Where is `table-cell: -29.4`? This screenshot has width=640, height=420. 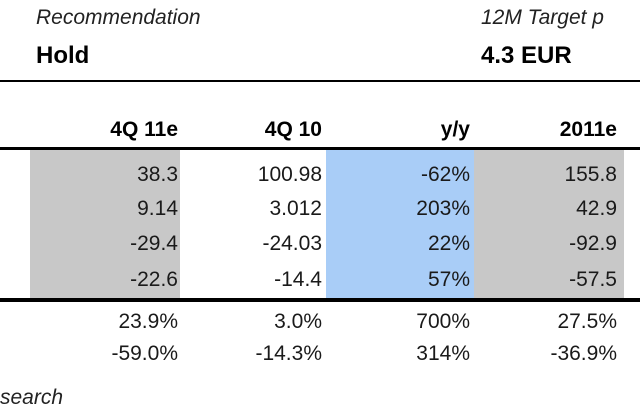 table-cell: -29.4 is located at coordinates (154, 243).